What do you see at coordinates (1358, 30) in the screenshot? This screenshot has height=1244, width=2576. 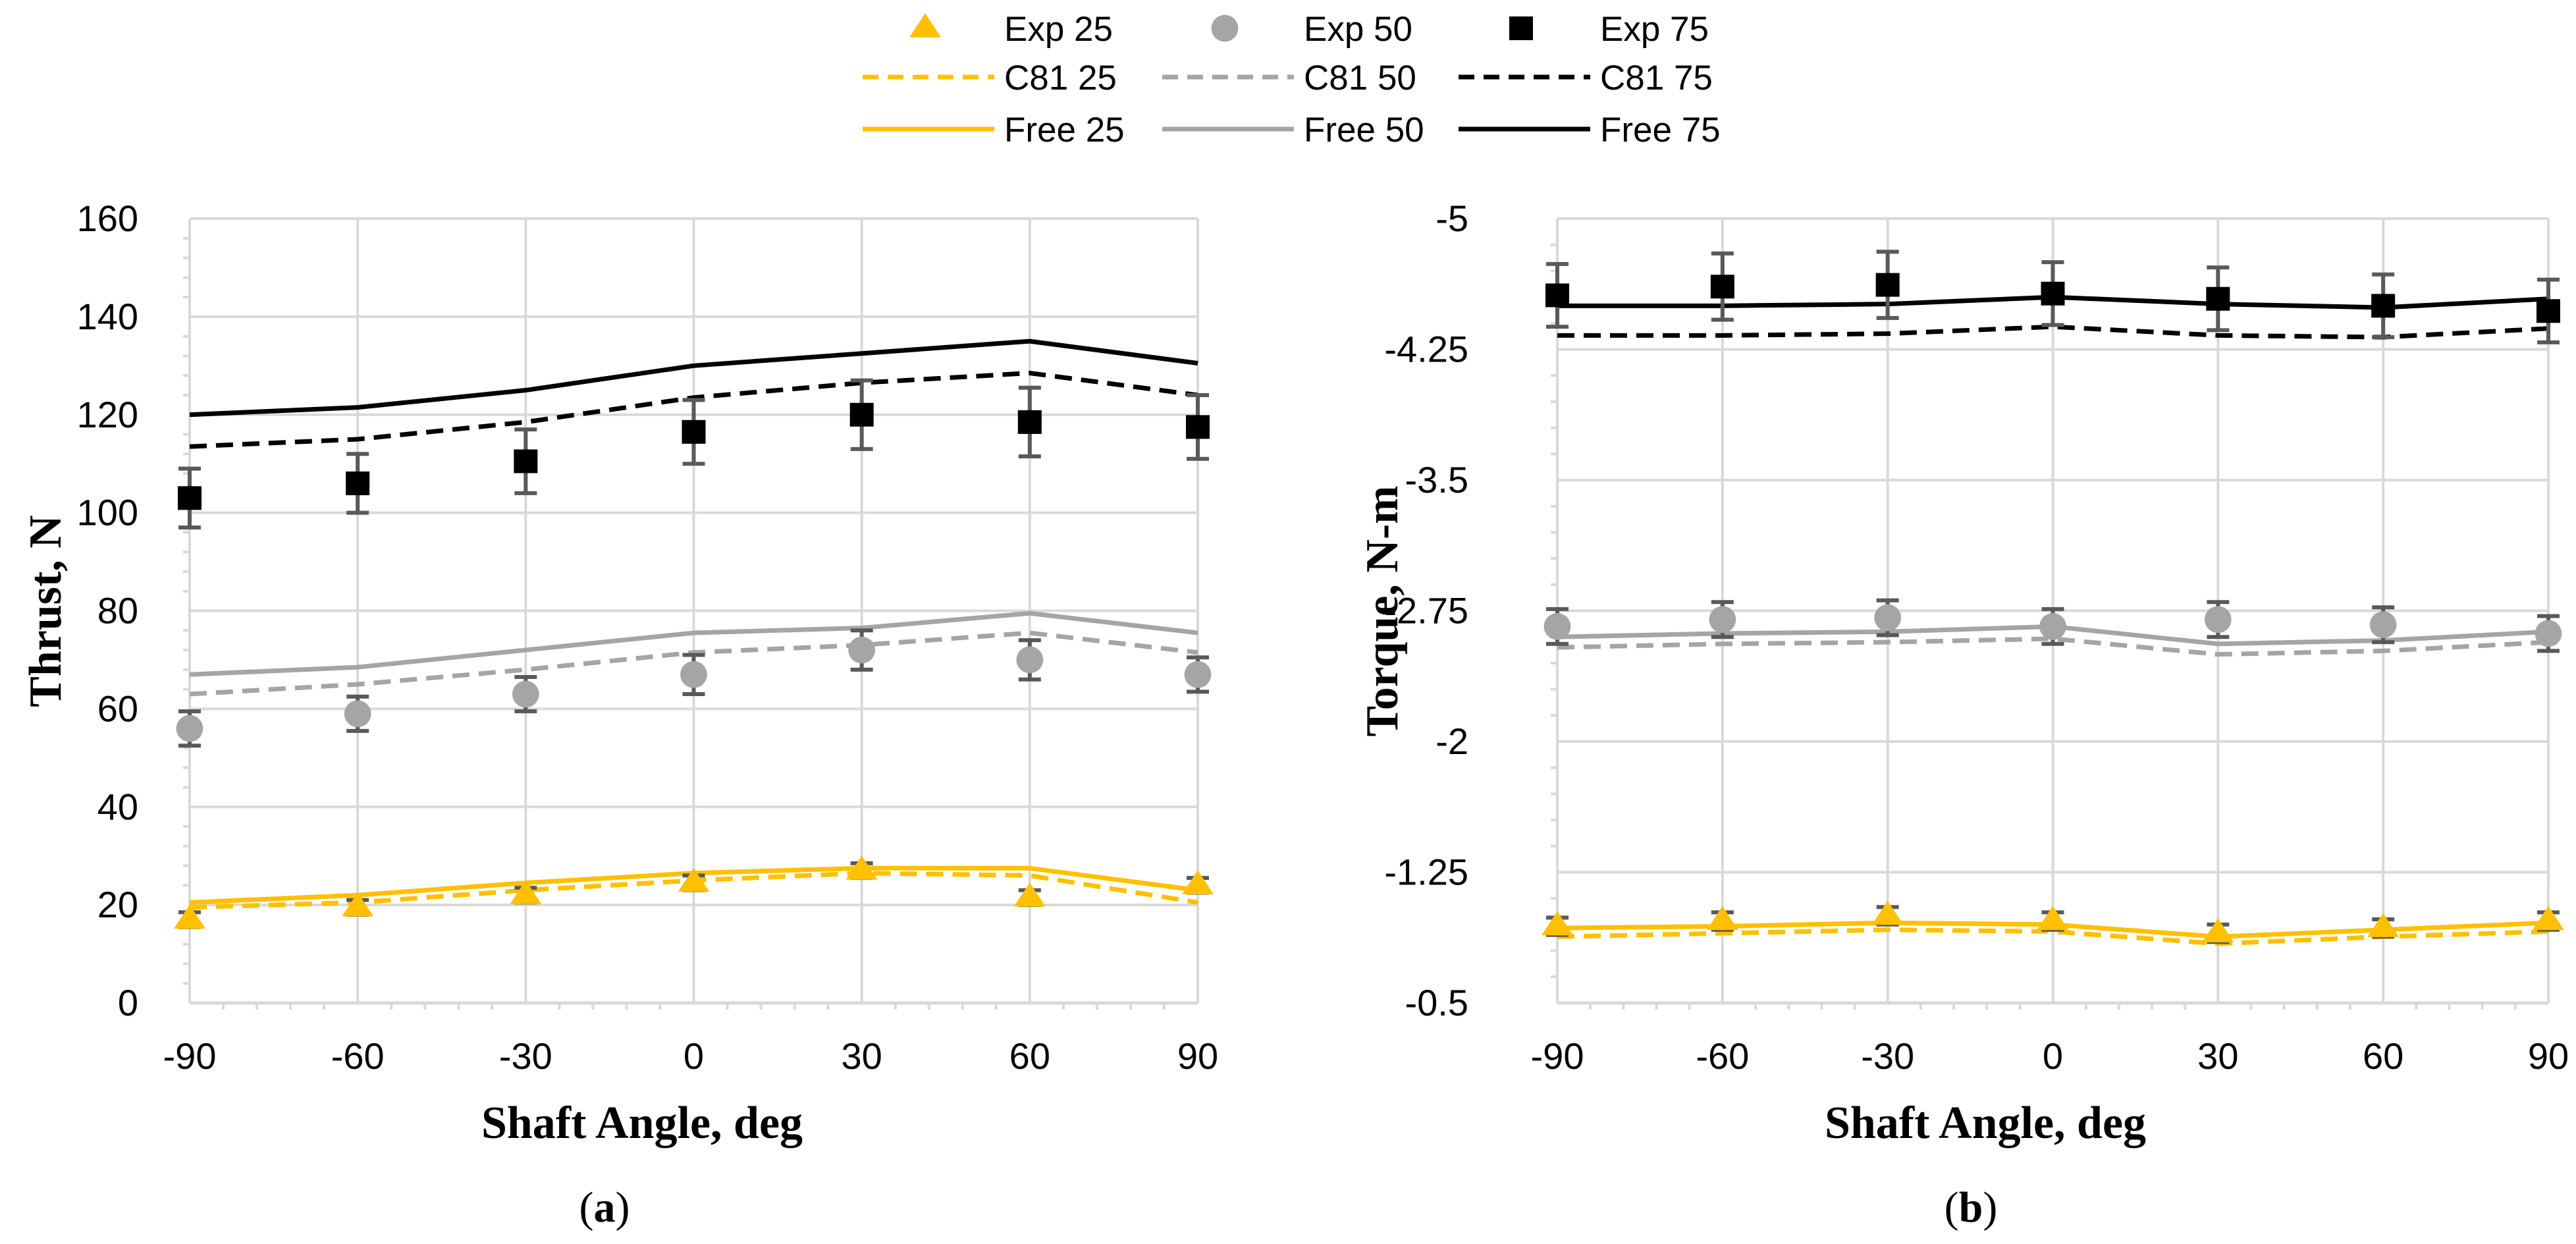 I see `legend-label-exp50: Exp 50` at bounding box center [1358, 30].